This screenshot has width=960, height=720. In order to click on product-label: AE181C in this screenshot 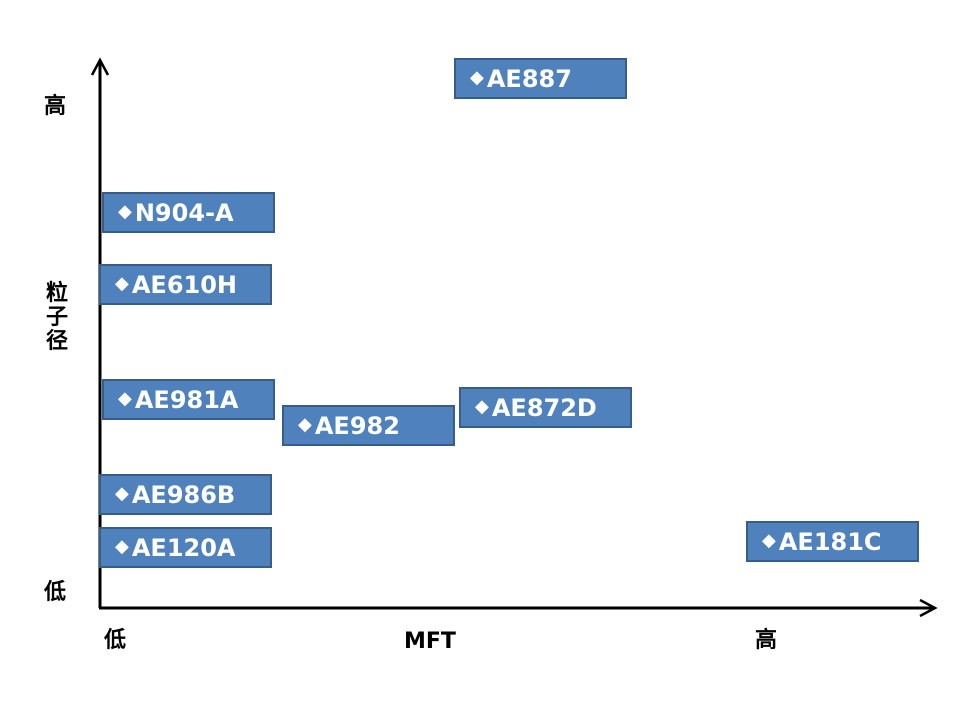, I will do `click(830, 541)`.